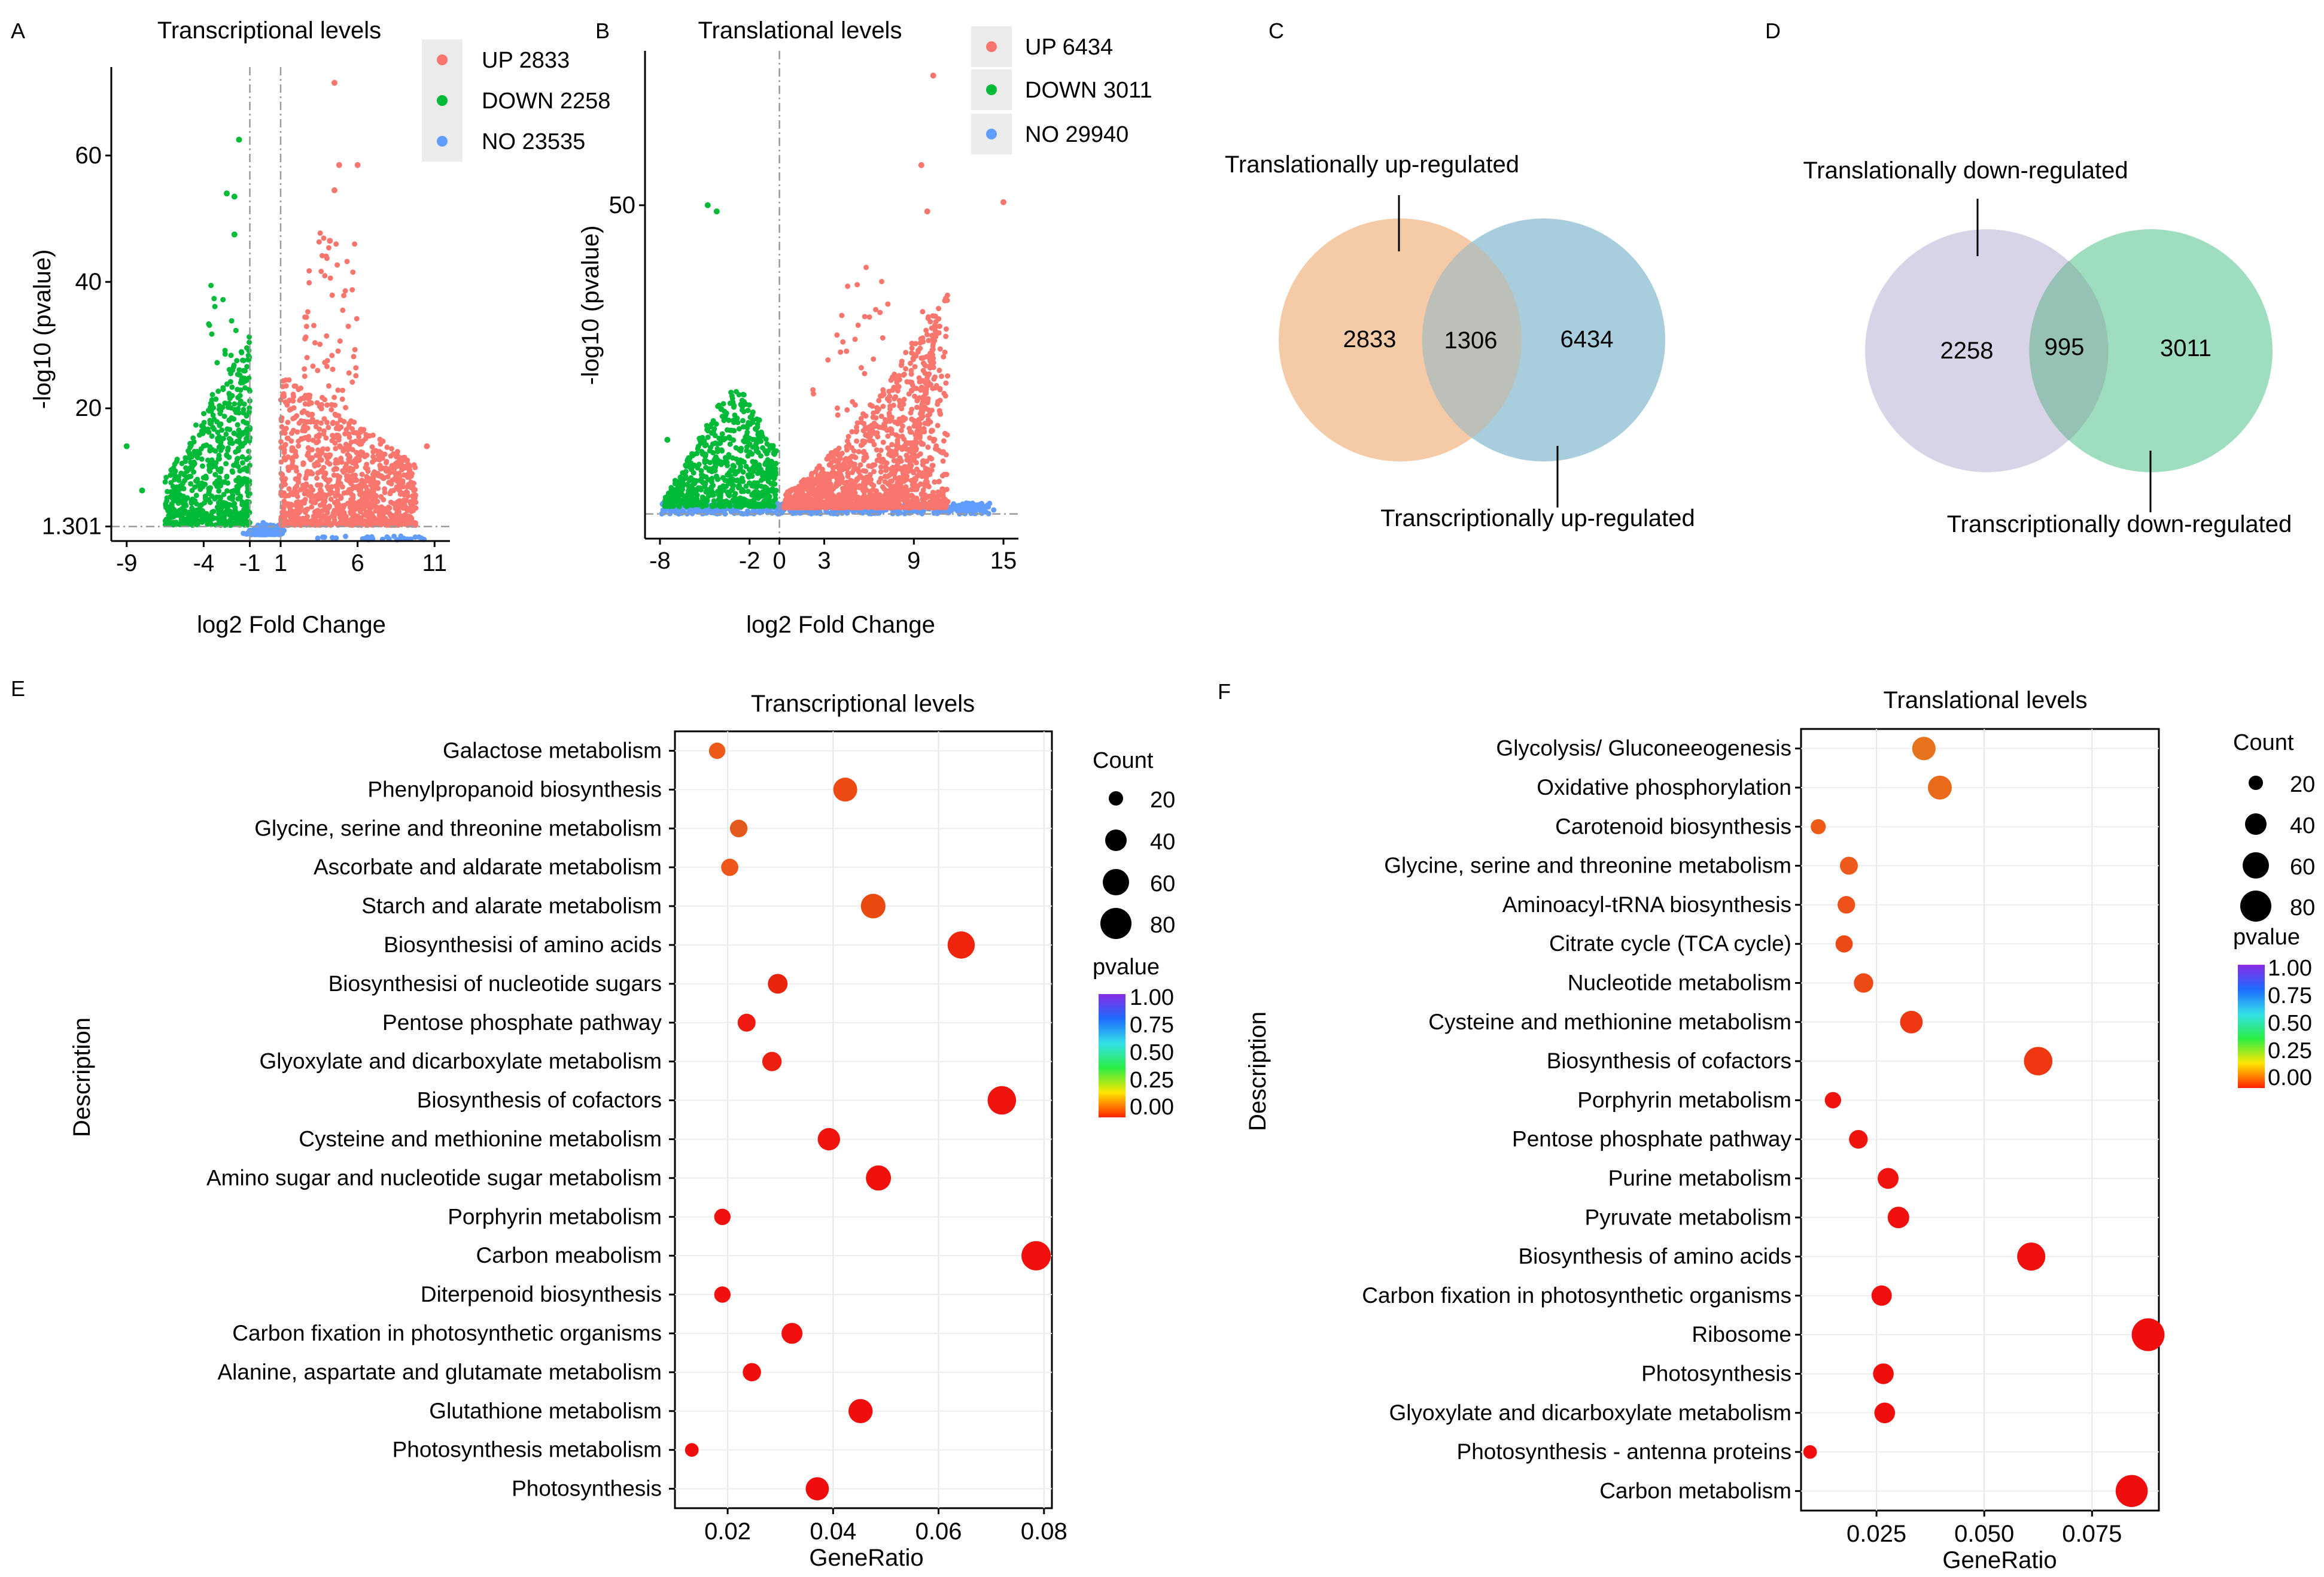 The image size is (2324, 1577). What do you see at coordinates (435, 563) in the screenshot?
I see `x-tick-label: 11` at bounding box center [435, 563].